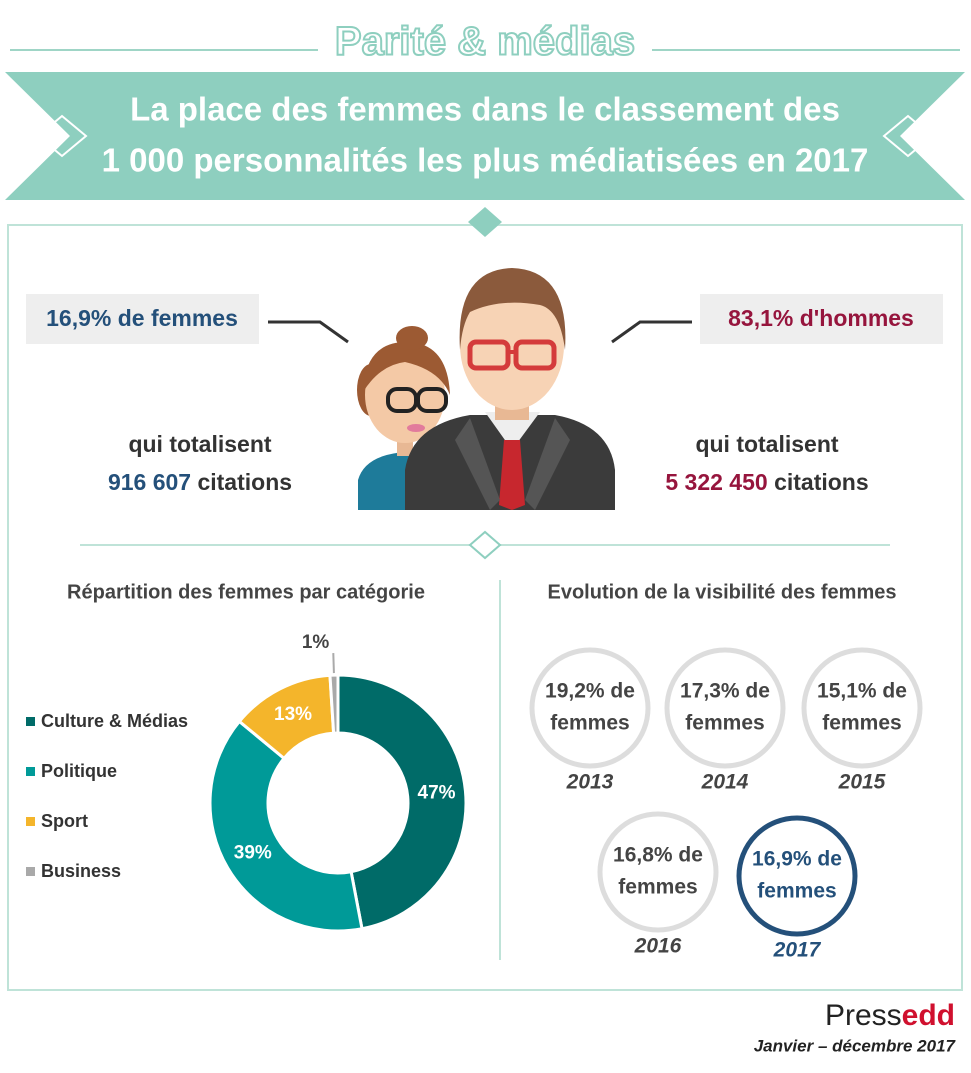  I want to click on evolution-title: Evolution de la visibilité des femmes, so click(722, 592).